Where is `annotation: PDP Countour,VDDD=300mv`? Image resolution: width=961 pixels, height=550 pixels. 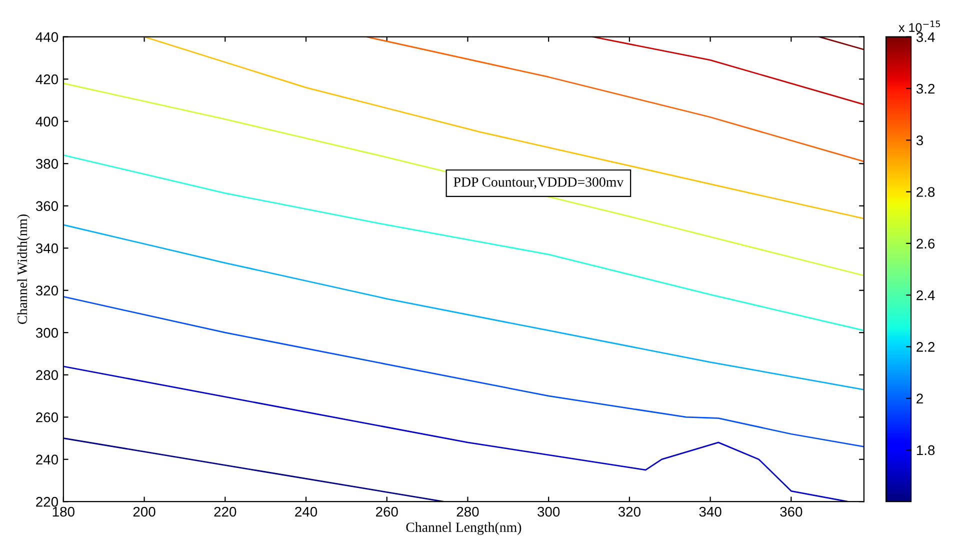
annotation: PDP Countour,VDDD=300mv is located at coordinates (539, 183).